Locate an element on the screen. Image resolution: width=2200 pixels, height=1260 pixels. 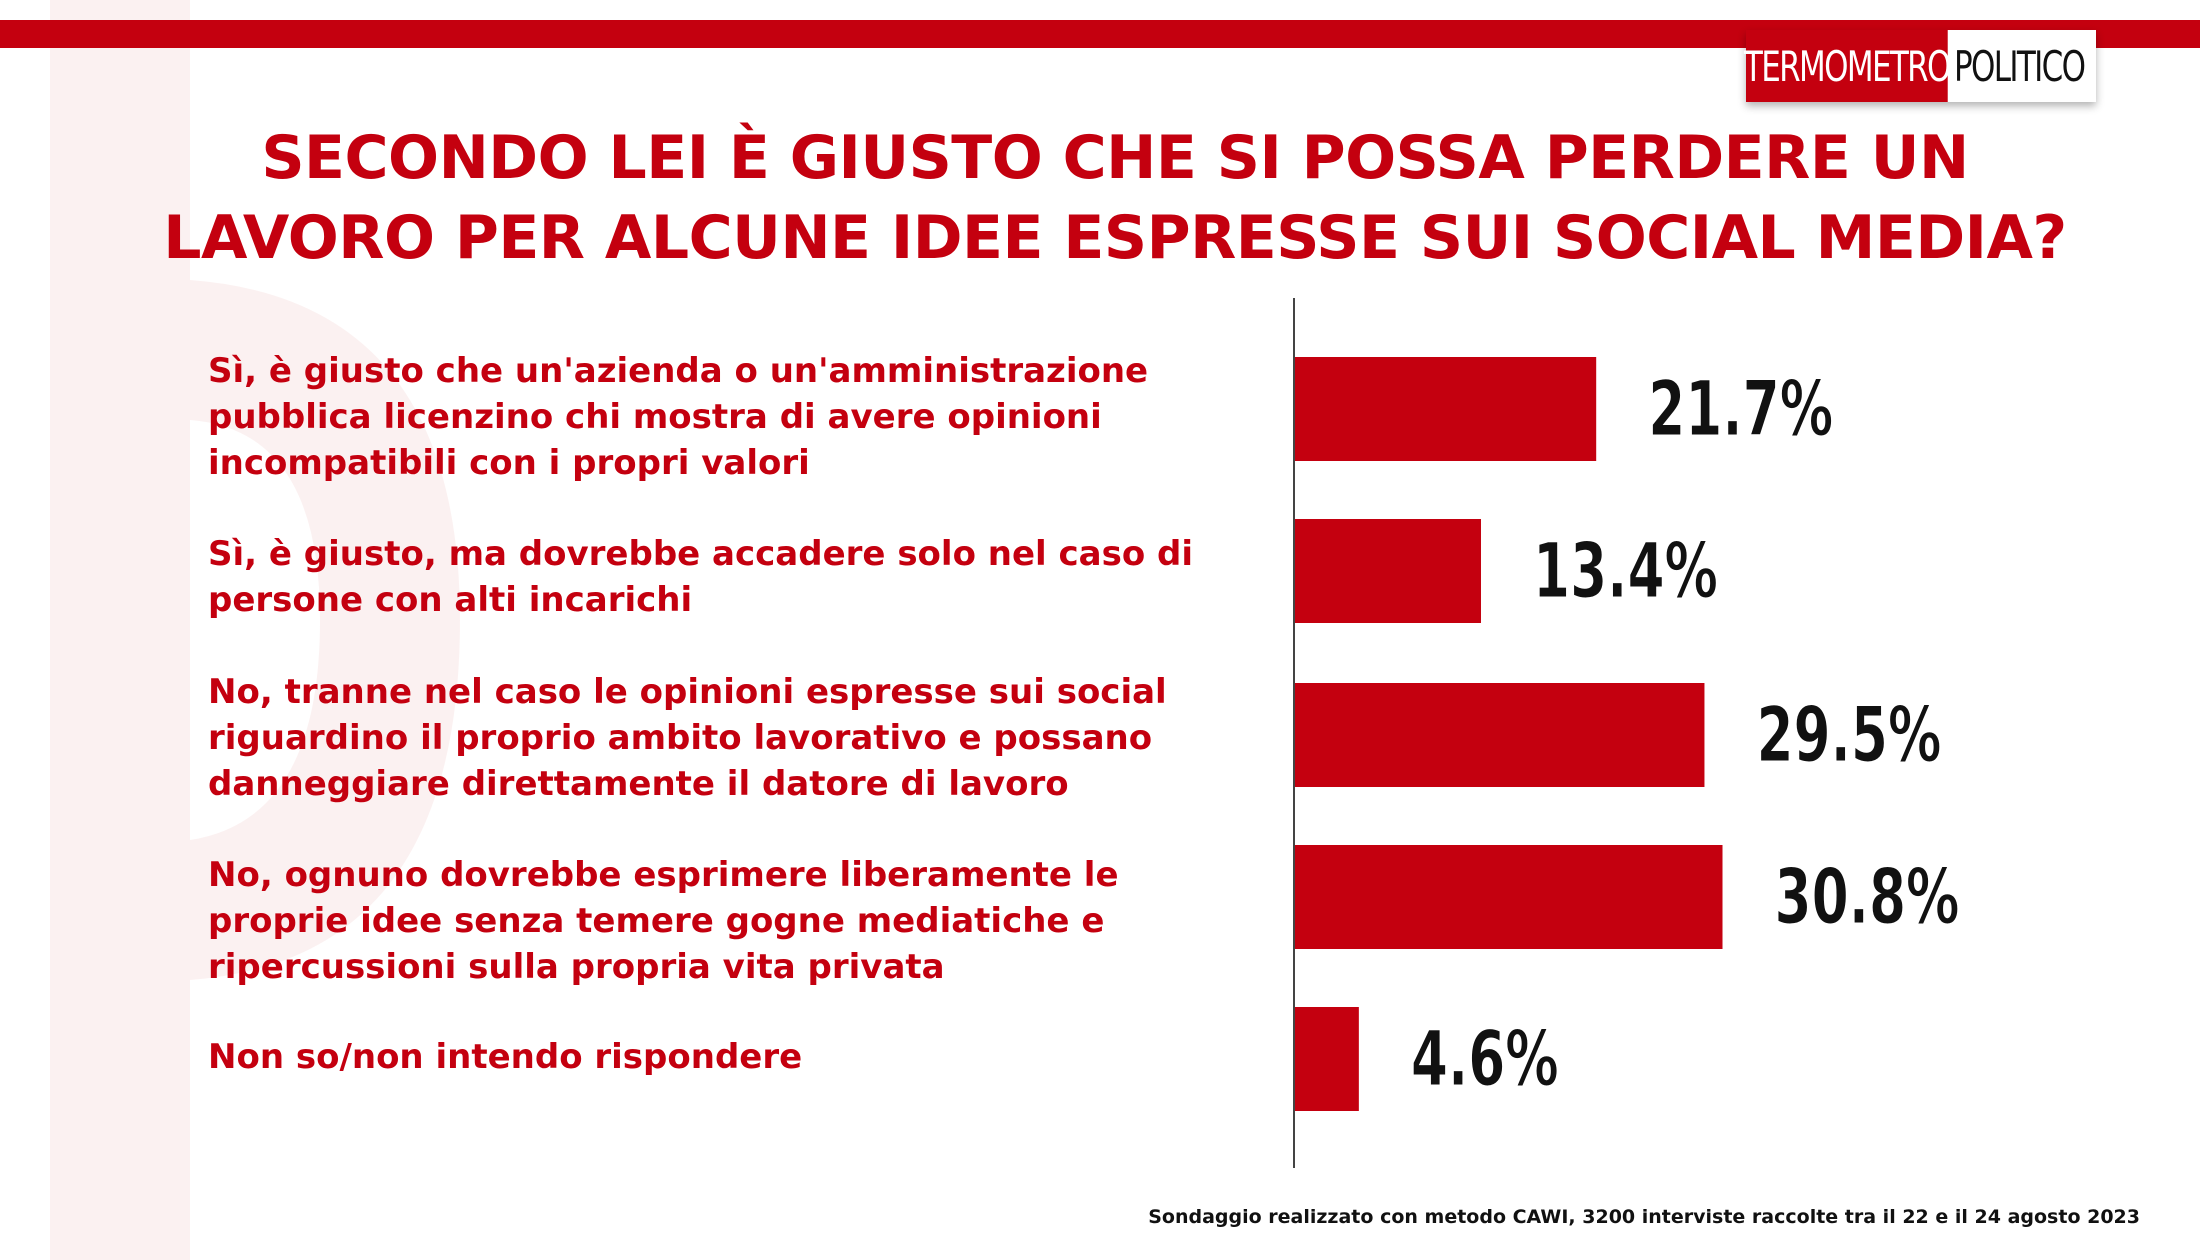
termometro-politico-logo: TERMOMETRO POLITICO is located at coordinates (1920, 66).